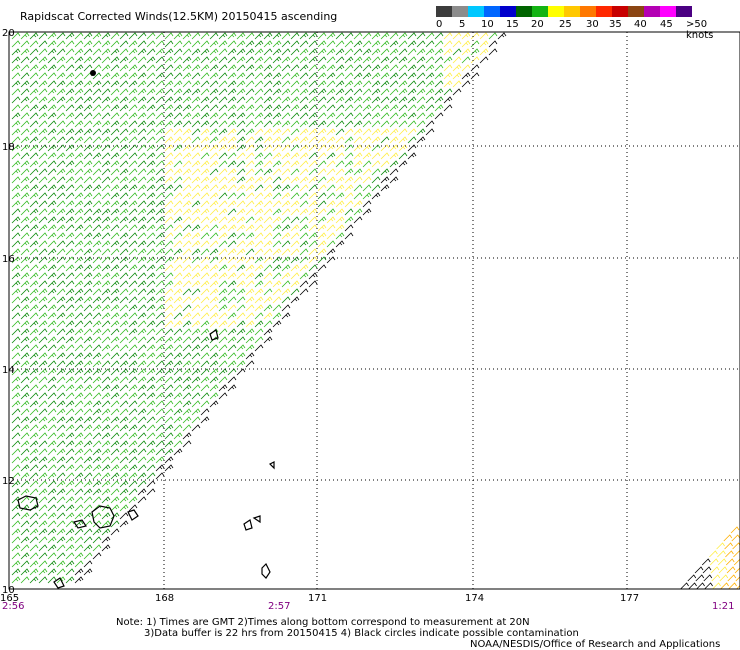 Image resolution: width=740 pixels, height=650 pixels. Describe the element at coordinates (8, 147) in the screenshot. I see `latitude-label: 18` at that location.